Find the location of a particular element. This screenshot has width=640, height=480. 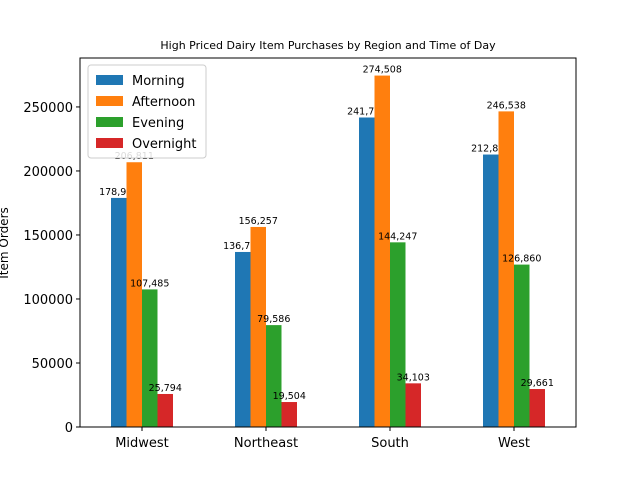

x-tick-label: South is located at coordinates (390, 443).